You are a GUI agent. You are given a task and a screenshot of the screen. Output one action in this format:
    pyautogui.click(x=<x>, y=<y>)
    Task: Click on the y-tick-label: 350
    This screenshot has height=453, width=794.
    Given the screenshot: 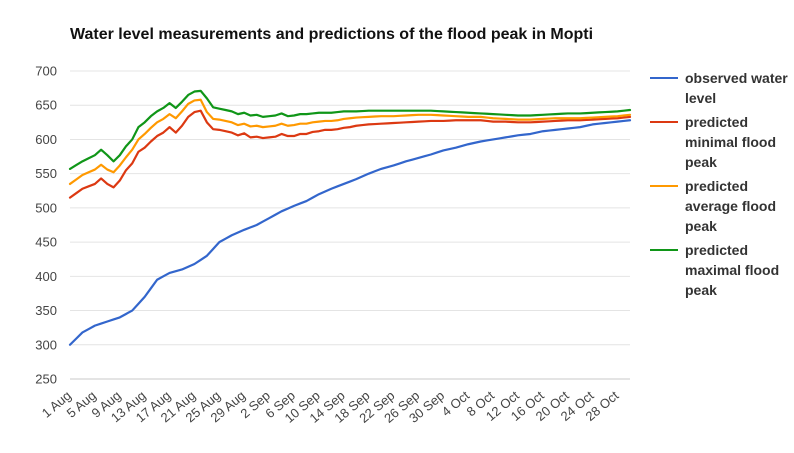 What is the action you would take?
    pyautogui.click(x=46, y=310)
    